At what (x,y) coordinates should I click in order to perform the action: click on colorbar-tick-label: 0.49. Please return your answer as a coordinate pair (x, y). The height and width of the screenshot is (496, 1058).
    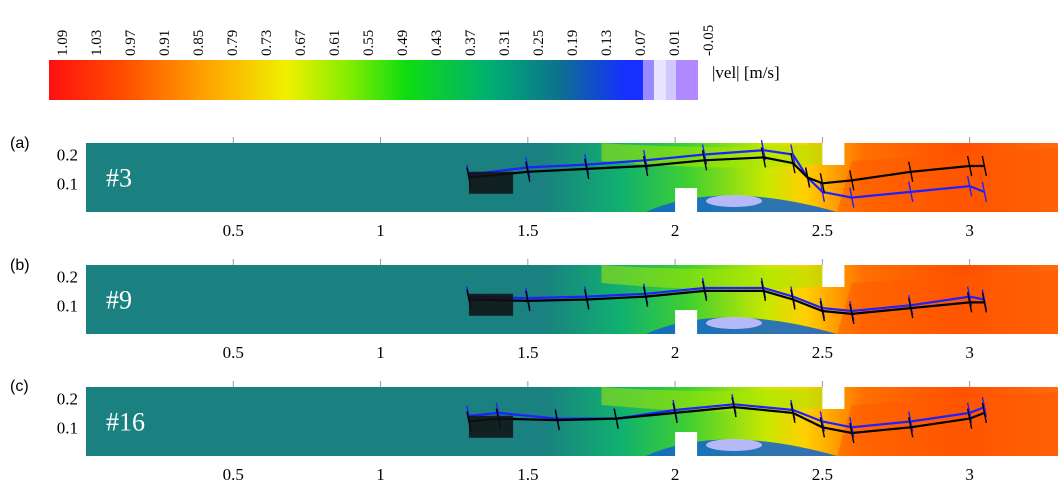
    Looking at the image, I should click on (403, 43).